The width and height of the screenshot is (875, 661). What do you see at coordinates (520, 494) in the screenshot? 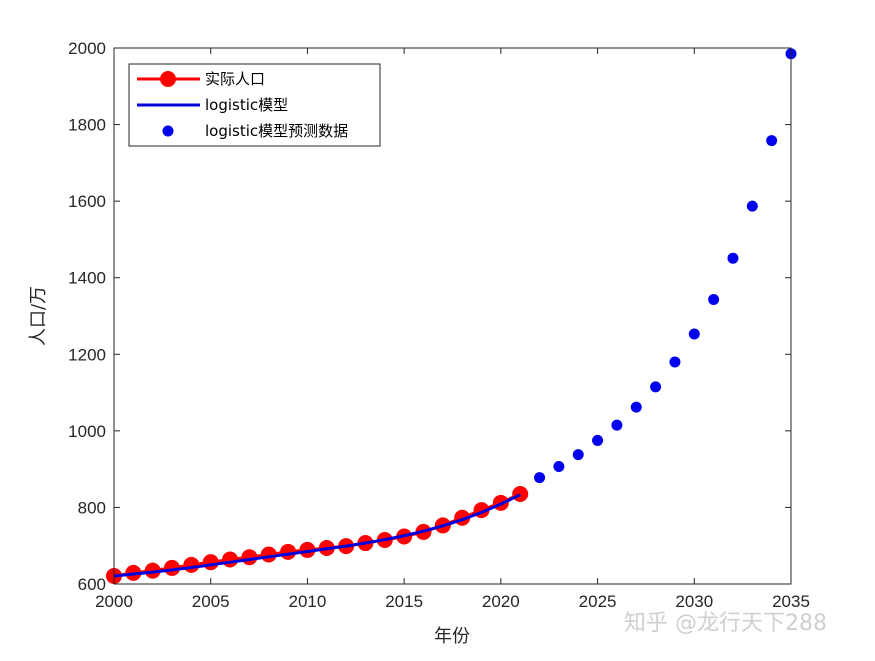
I see `actual-point-2021` at bounding box center [520, 494].